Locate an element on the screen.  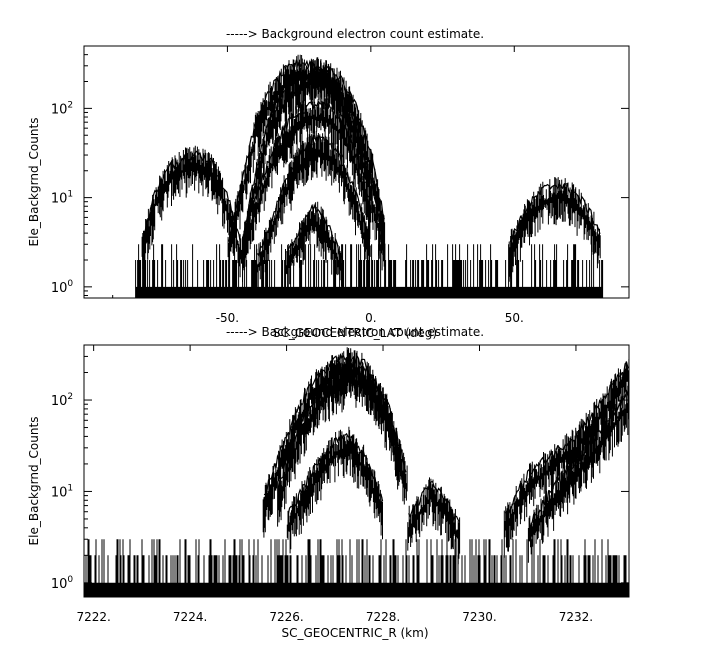
chart-bottom-series-1-trace is located at coordinates (342, 425).